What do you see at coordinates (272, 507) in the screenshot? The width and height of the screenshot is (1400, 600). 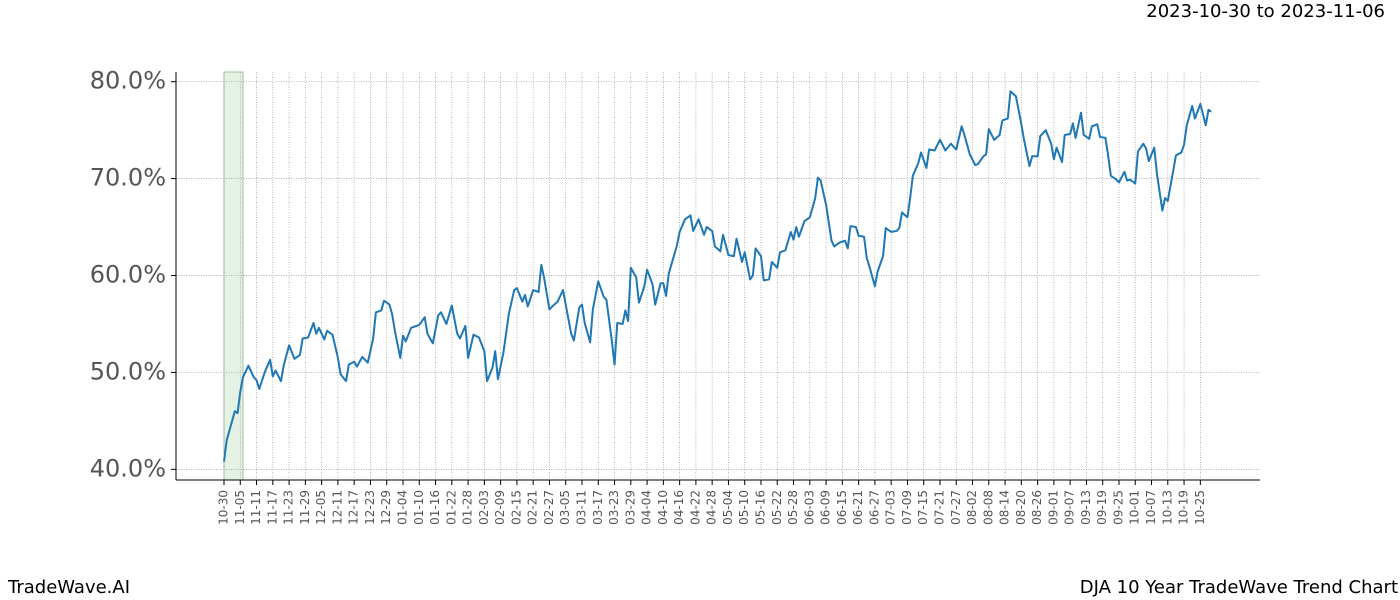 I see `x-tick-label: 11-17` at bounding box center [272, 507].